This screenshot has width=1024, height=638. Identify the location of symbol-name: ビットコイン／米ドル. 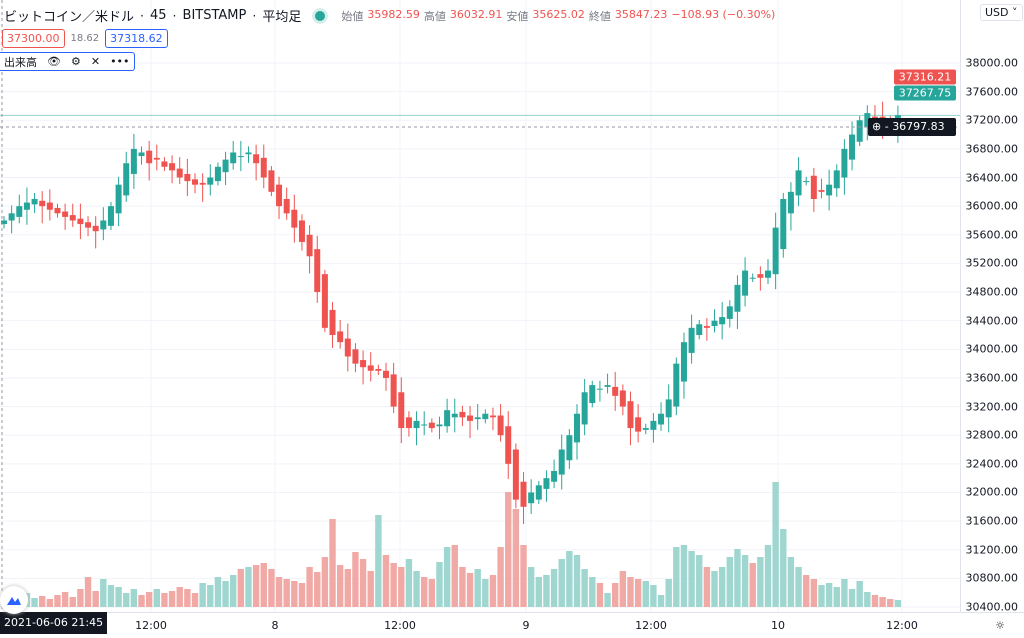
(69, 17).